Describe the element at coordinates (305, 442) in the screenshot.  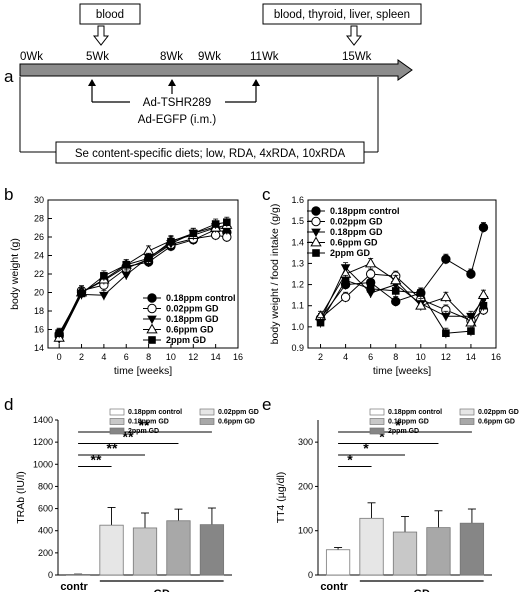
I see `y-tick-label: 300` at that location.